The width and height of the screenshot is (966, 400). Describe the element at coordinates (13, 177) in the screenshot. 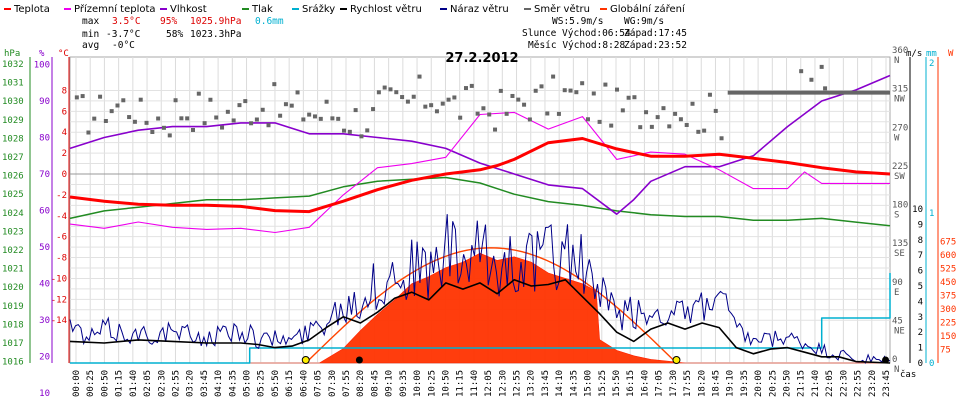

I see `tick-hpa-6: 1026` at that location.